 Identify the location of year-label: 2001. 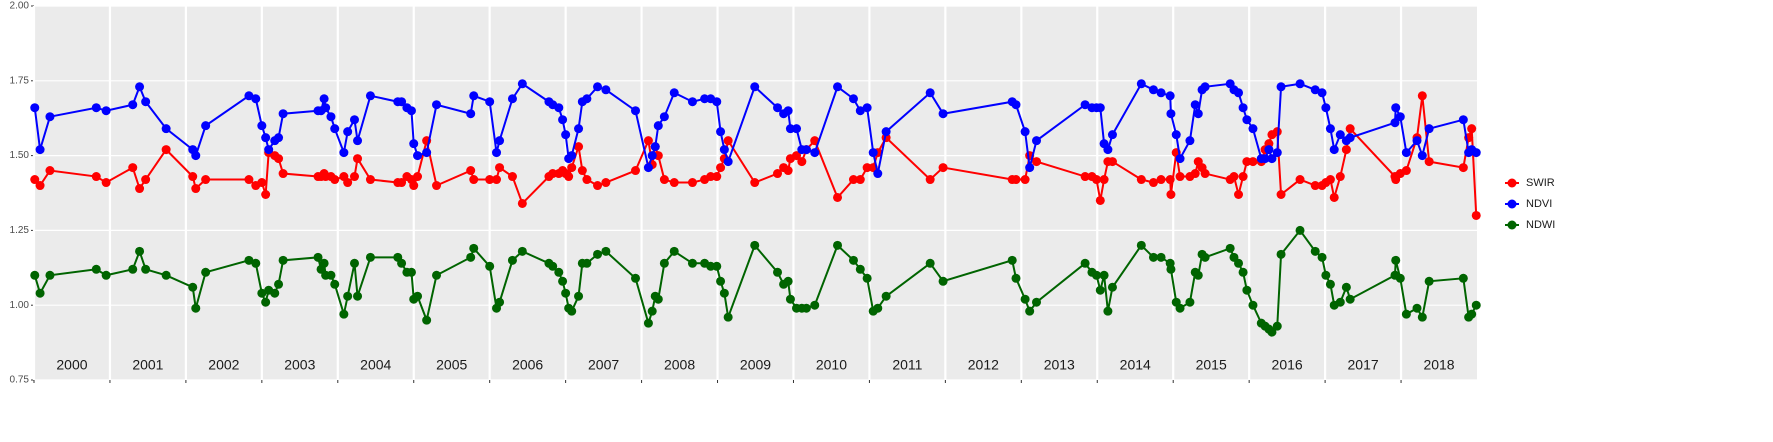
(147, 365).